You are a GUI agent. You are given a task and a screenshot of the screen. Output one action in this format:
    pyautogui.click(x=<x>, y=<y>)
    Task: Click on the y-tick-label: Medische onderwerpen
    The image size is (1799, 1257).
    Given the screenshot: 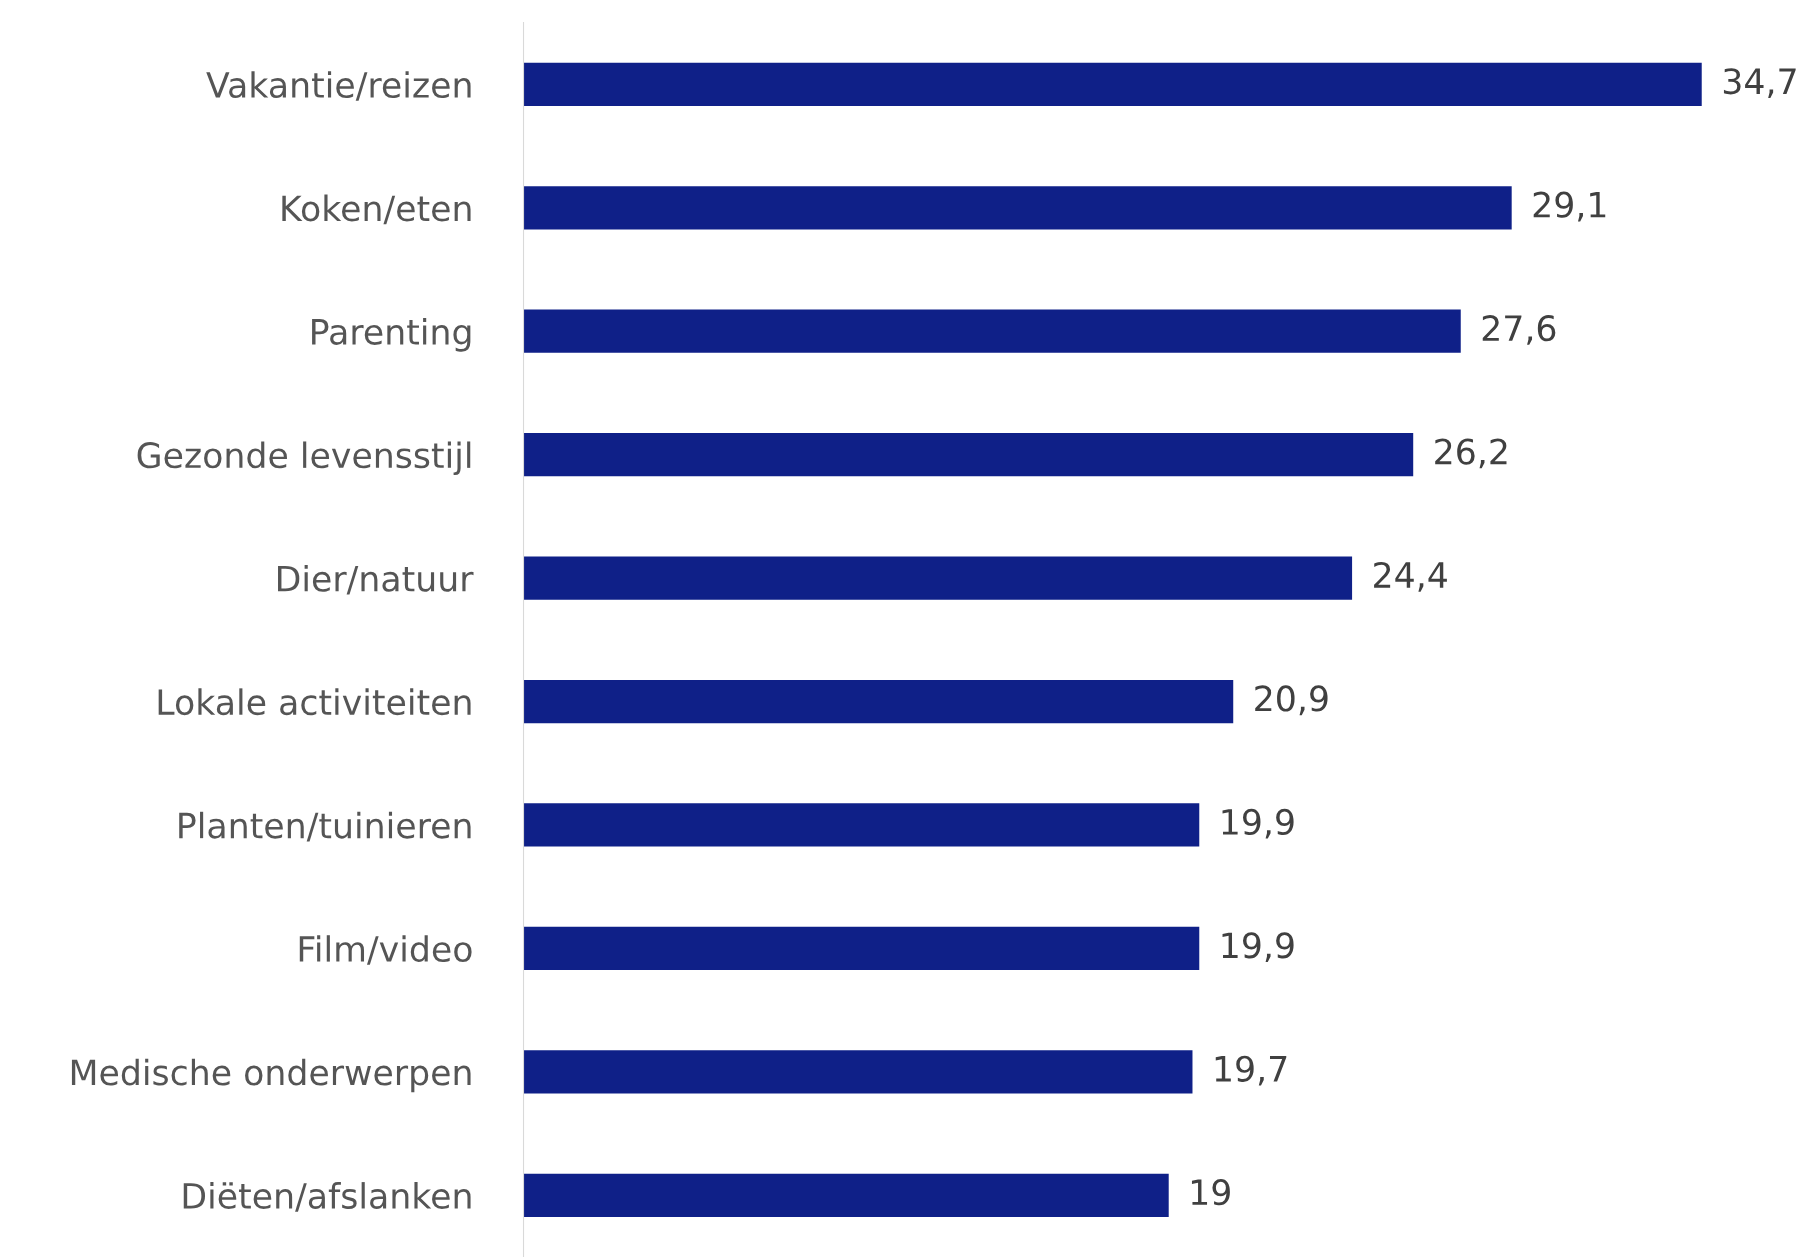 What is the action you would take?
    pyautogui.click(x=271, y=1075)
    